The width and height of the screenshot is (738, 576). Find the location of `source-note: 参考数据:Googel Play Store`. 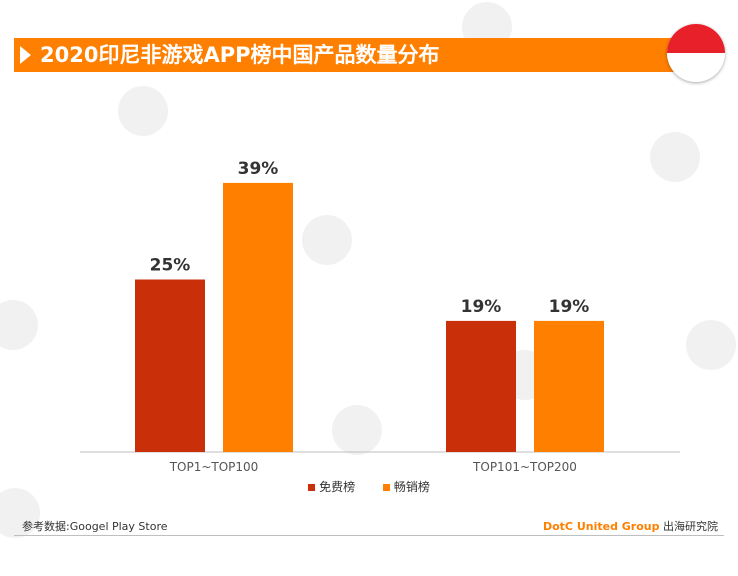

source-note: 参考数据:Googel Play Store is located at coordinates (95, 526).